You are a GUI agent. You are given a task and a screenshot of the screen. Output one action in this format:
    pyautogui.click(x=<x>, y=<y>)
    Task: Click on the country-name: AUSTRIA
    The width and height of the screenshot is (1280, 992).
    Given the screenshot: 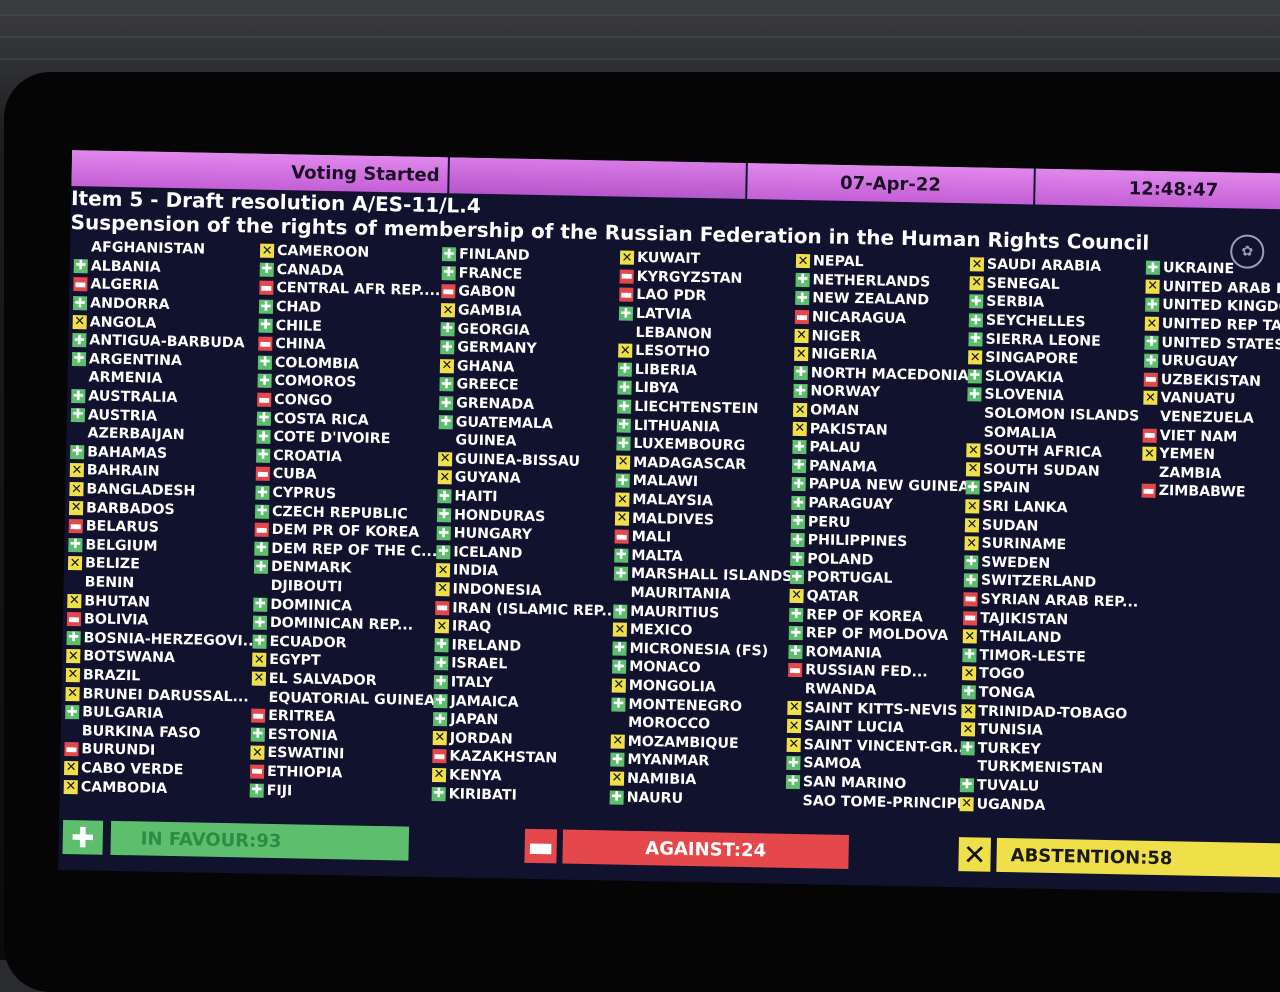 What is the action you would take?
    pyautogui.click(x=122, y=415)
    